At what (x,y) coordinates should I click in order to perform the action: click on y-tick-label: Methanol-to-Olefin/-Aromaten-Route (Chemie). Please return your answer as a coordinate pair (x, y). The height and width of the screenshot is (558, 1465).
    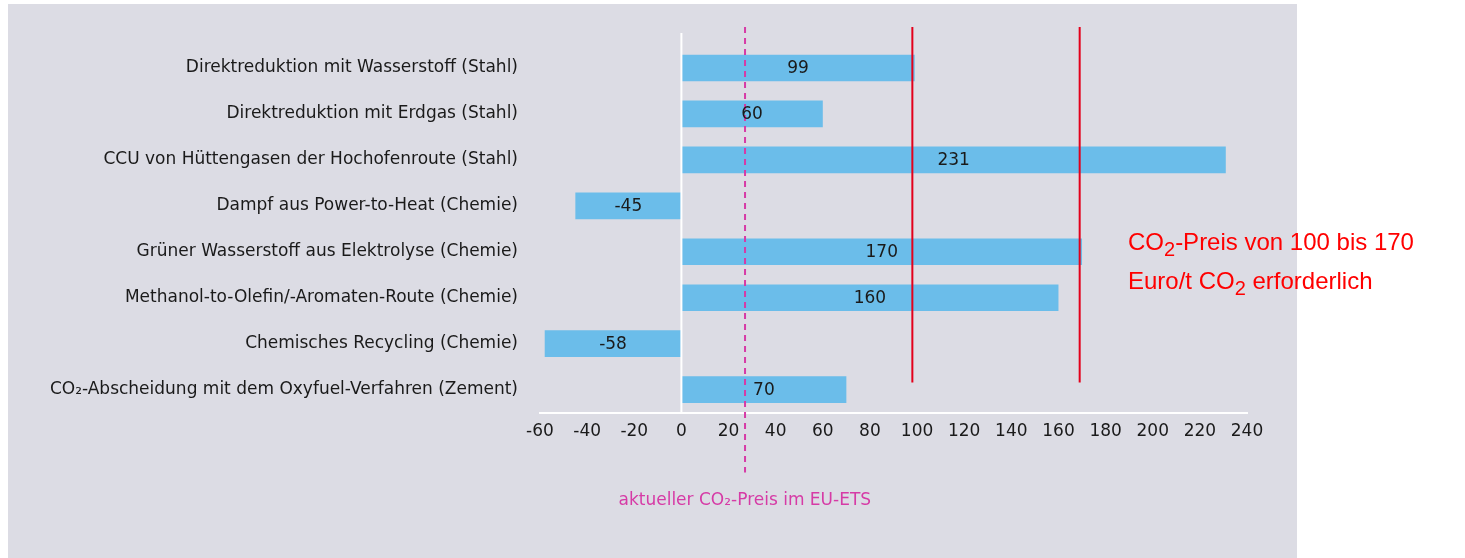
    Looking at the image, I should click on (321, 296).